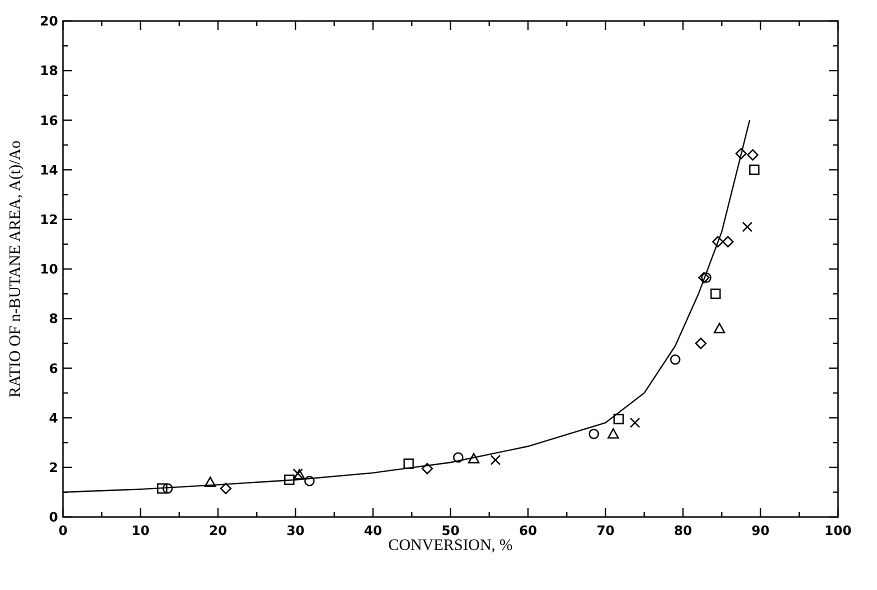 The width and height of the screenshot is (877, 590). What do you see at coordinates (218, 531) in the screenshot?
I see `x-tick-label: 20` at bounding box center [218, 531].